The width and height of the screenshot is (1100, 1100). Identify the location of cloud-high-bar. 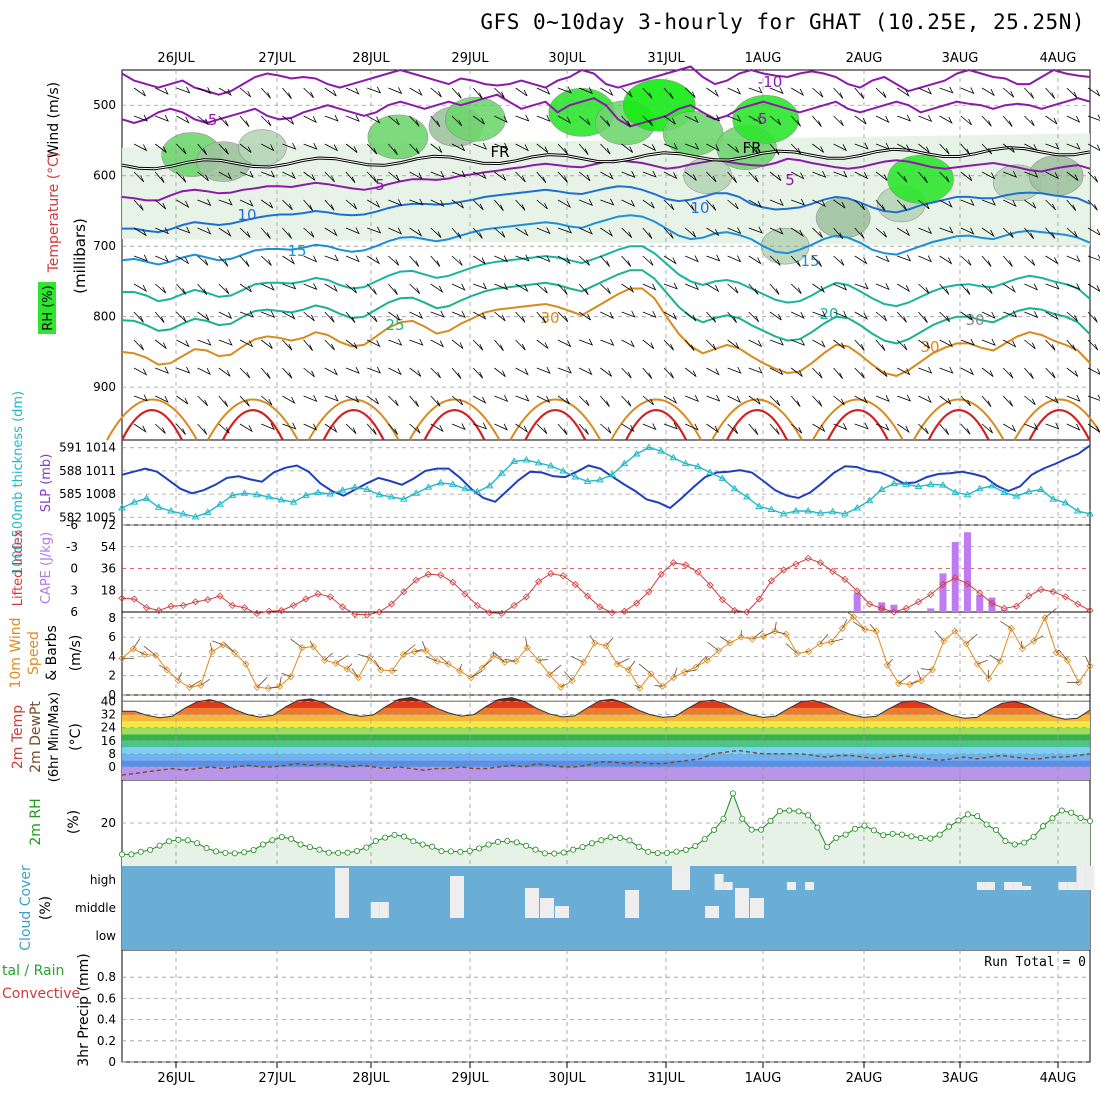
(685, 878).